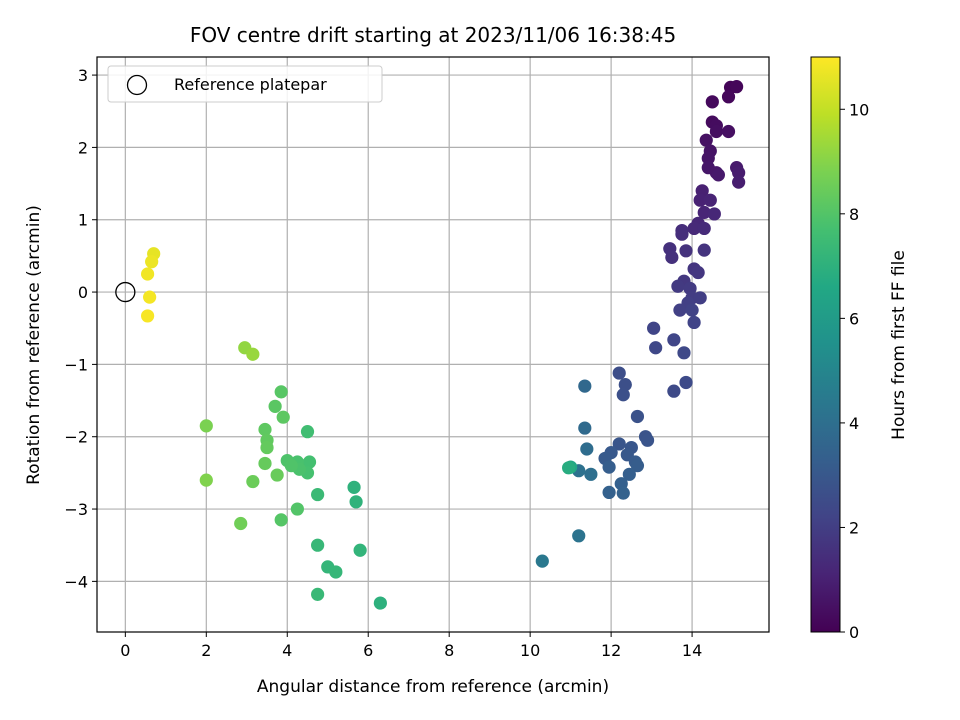  Describe the element at coordinates (83, 75) in the screenshot. I see `y-tick-label: 3` at that location.